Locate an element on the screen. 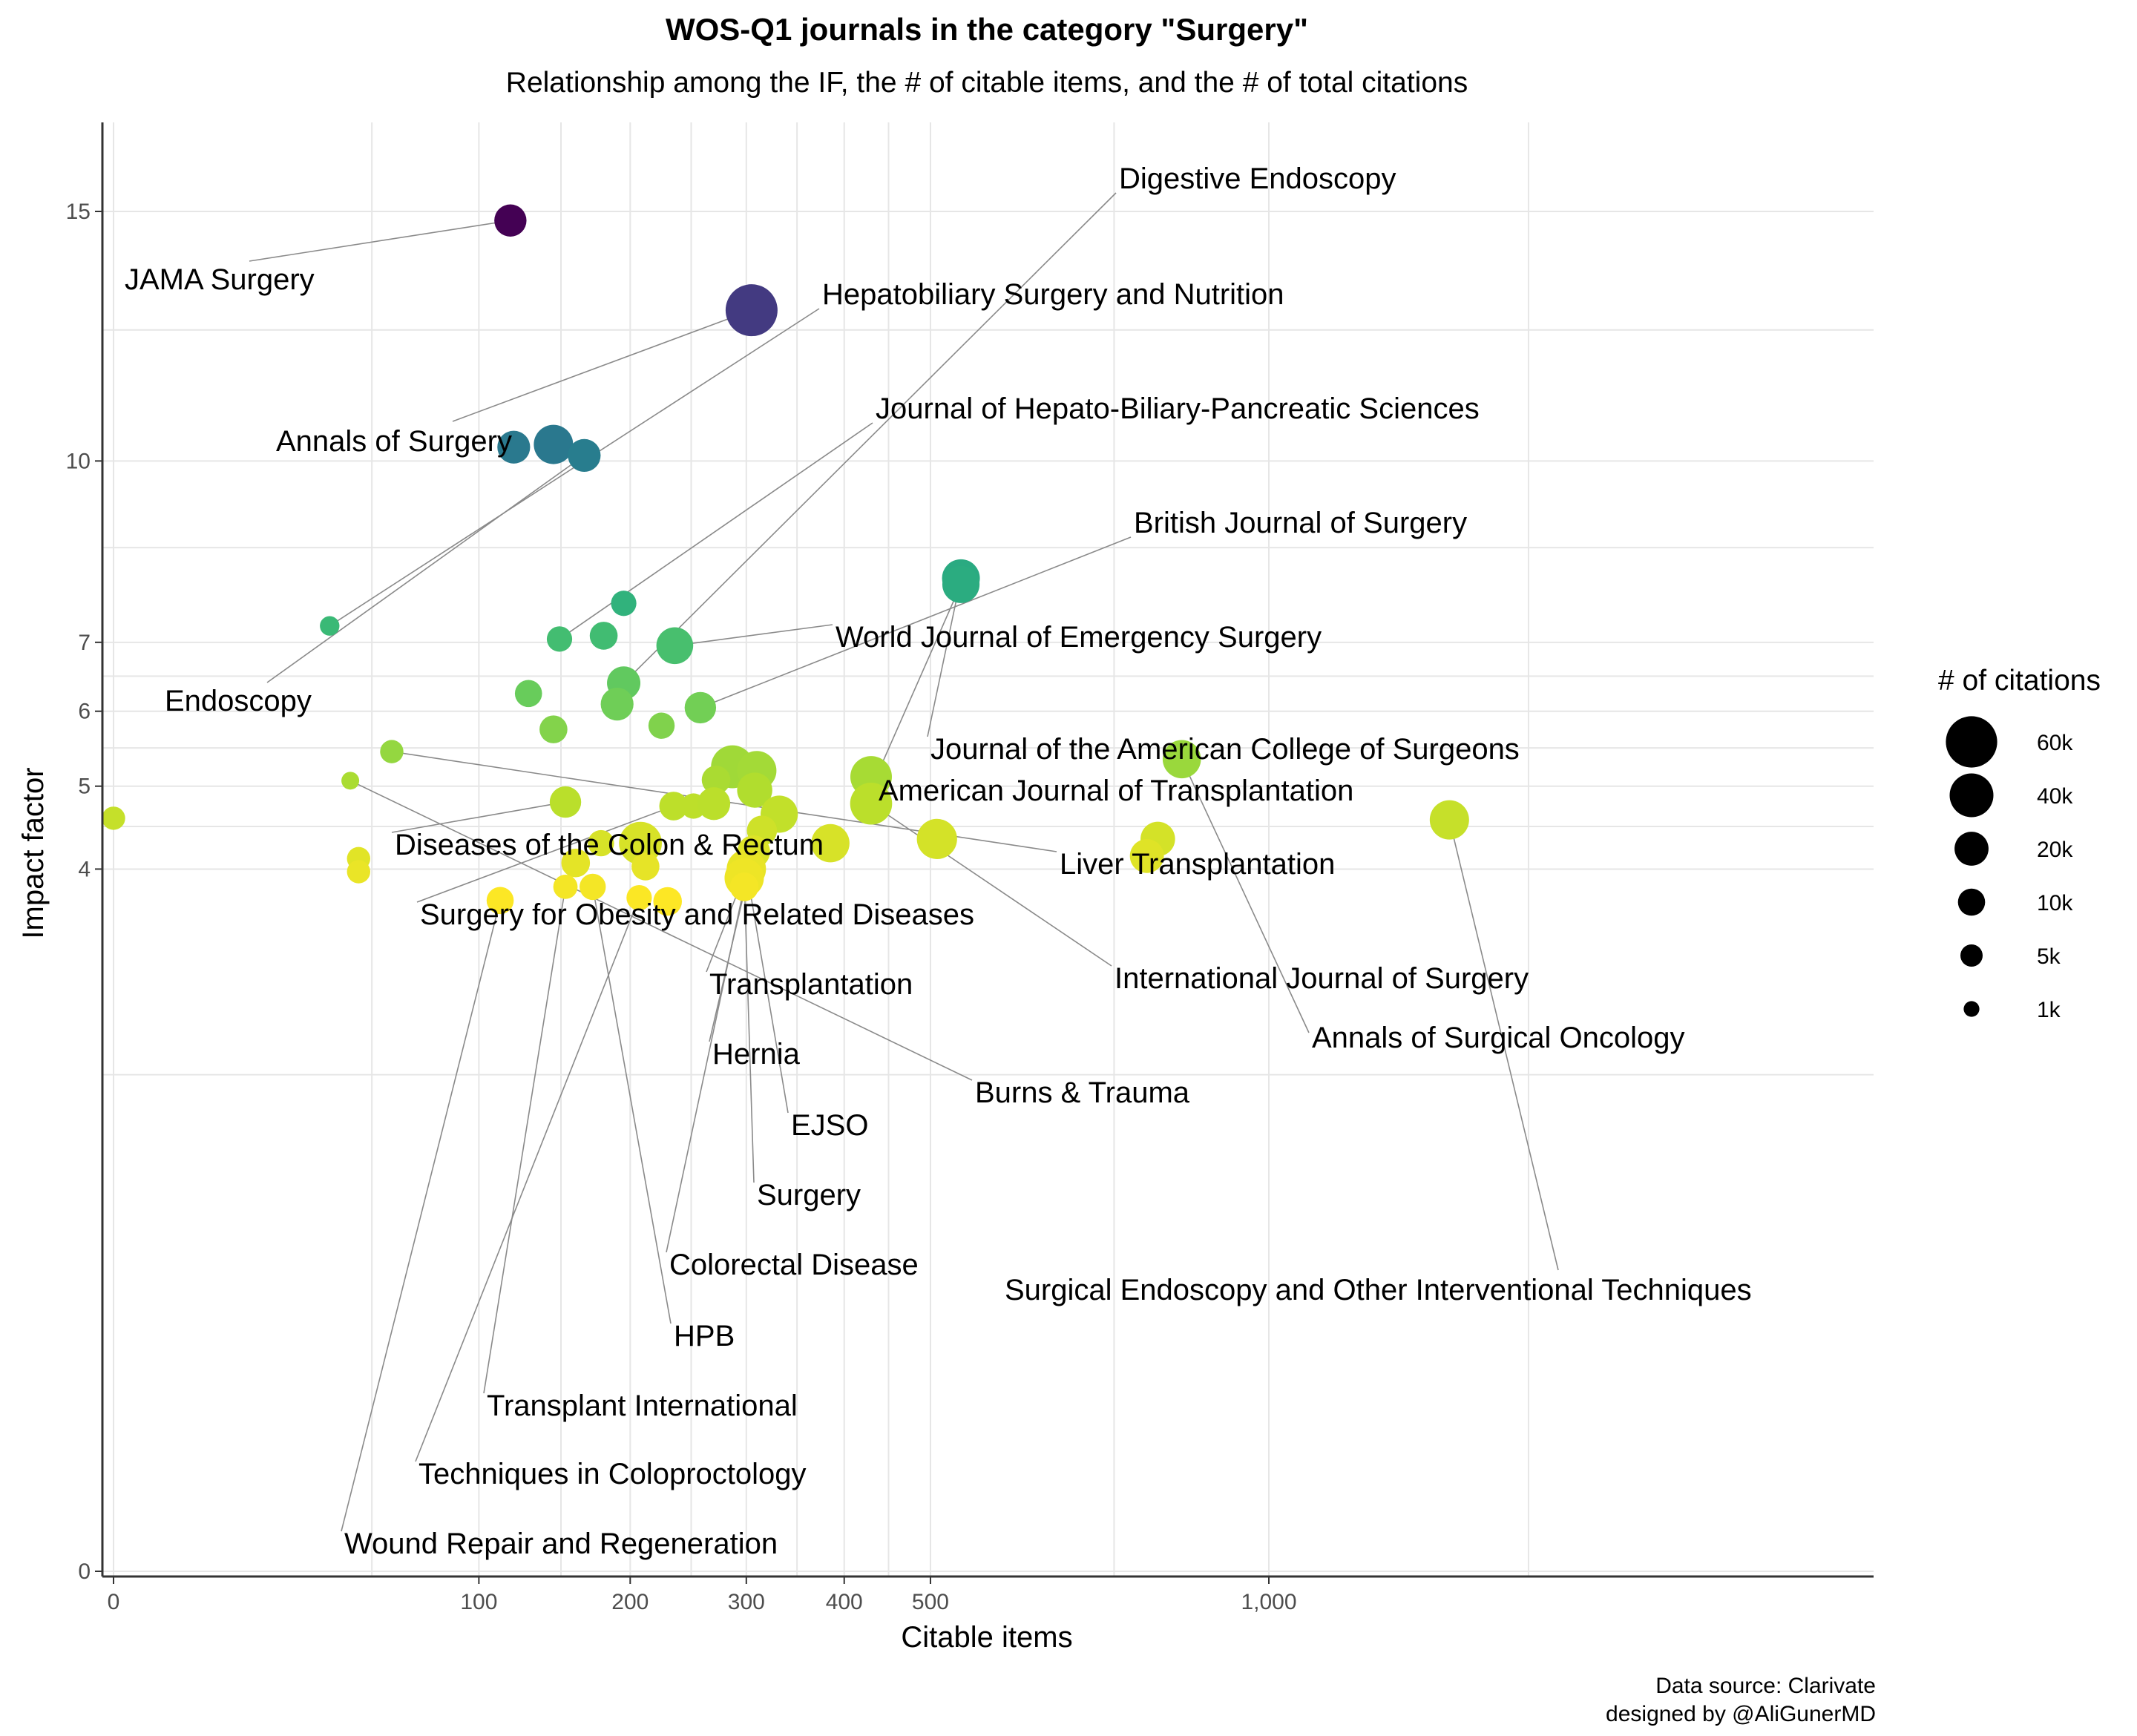 The image size is (2137, 1736). point-label: HPB is located at coordinates (704, 1336).